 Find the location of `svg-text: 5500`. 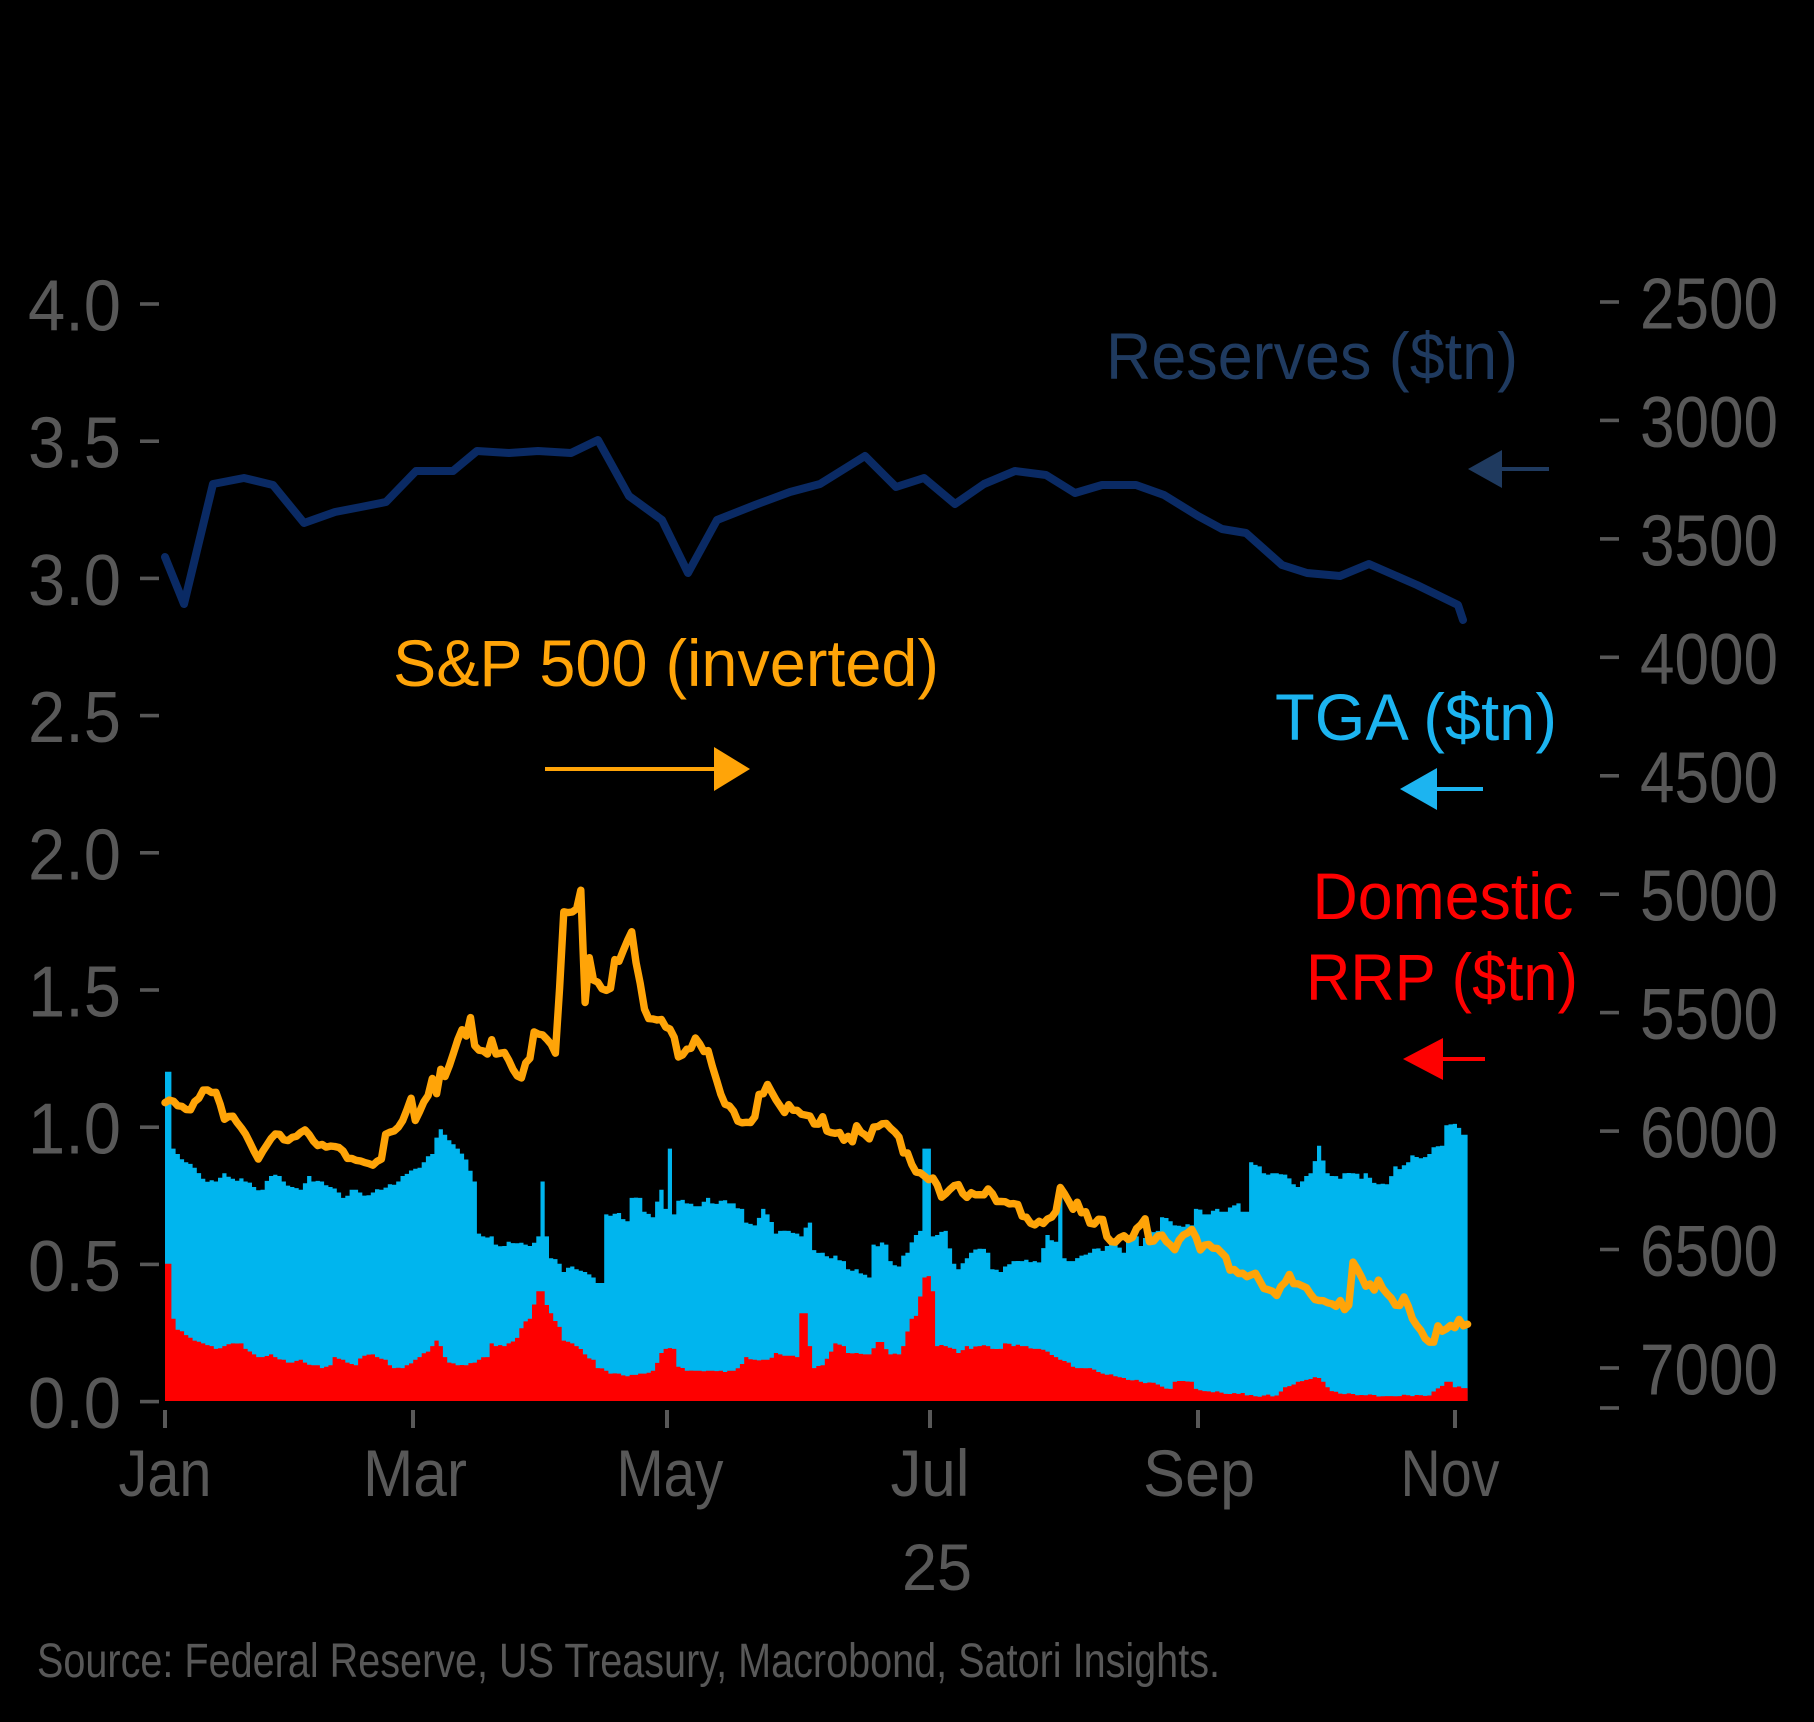

svg-text: 5500 is located at coordinates (1709, 1015).